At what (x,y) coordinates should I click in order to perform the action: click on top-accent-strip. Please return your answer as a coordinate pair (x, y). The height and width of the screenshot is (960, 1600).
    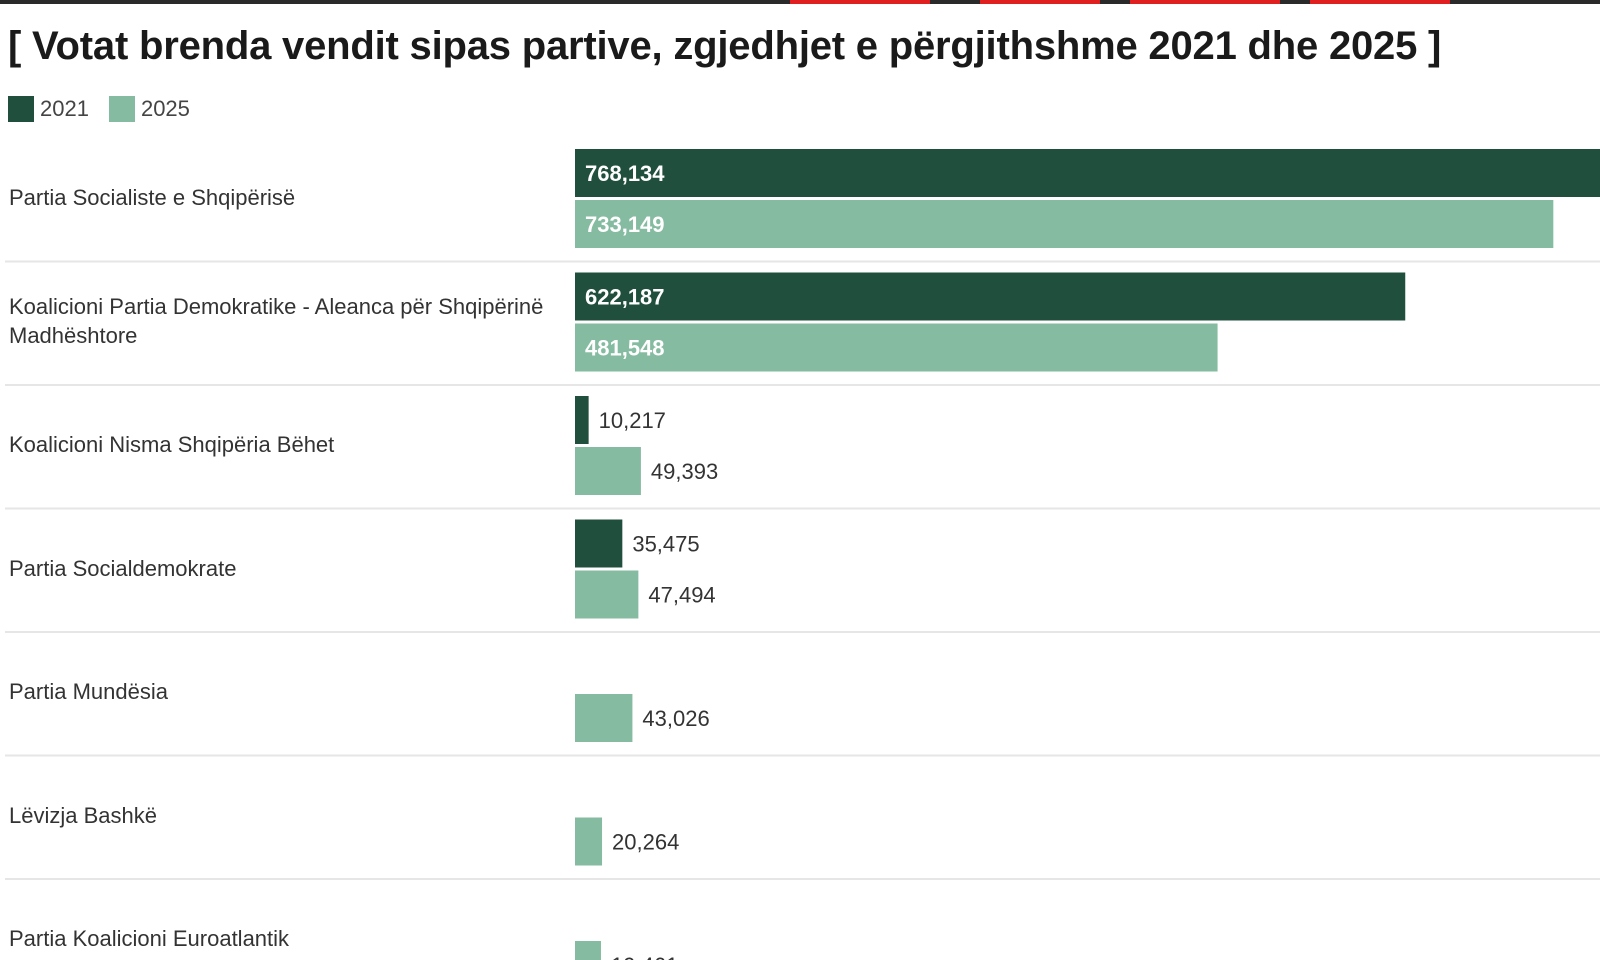
    Looking at the image, I should click on (800, 2).